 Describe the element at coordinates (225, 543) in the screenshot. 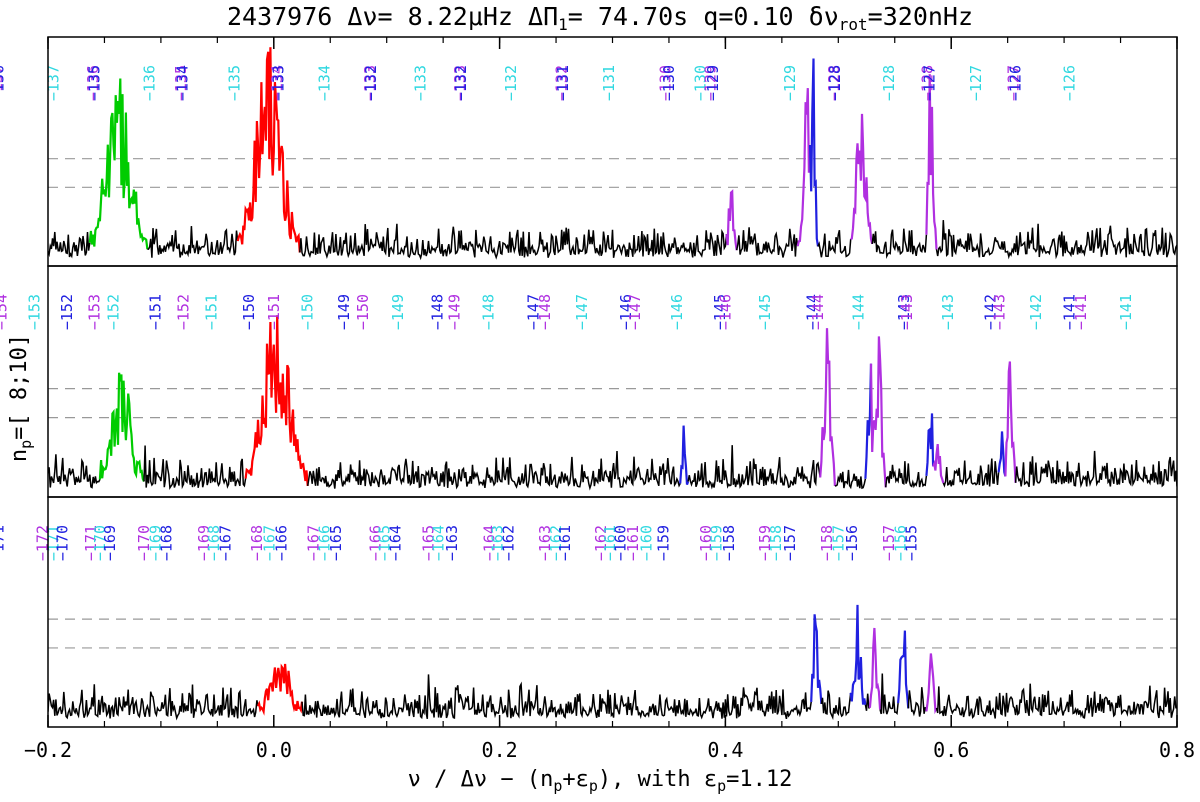

I see `mode-label: −167` at that location.